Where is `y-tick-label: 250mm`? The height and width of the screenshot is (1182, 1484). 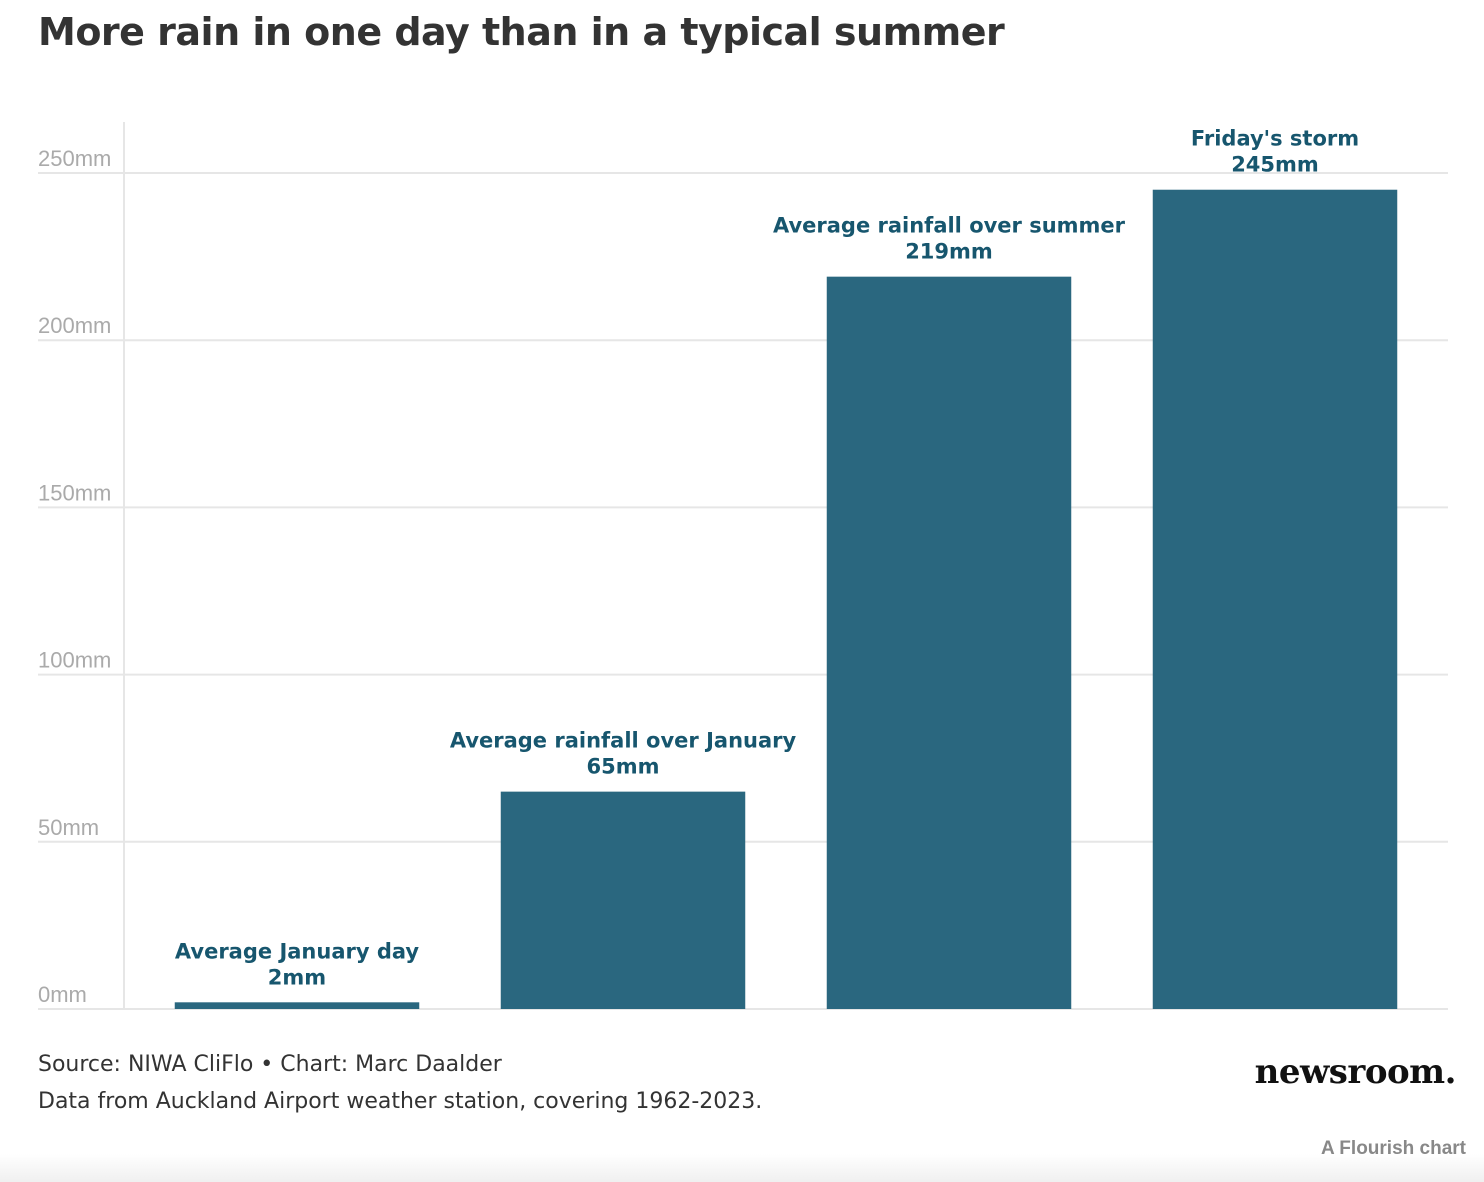
y-tick-label: 250mm is located at coordinates (74, 158).